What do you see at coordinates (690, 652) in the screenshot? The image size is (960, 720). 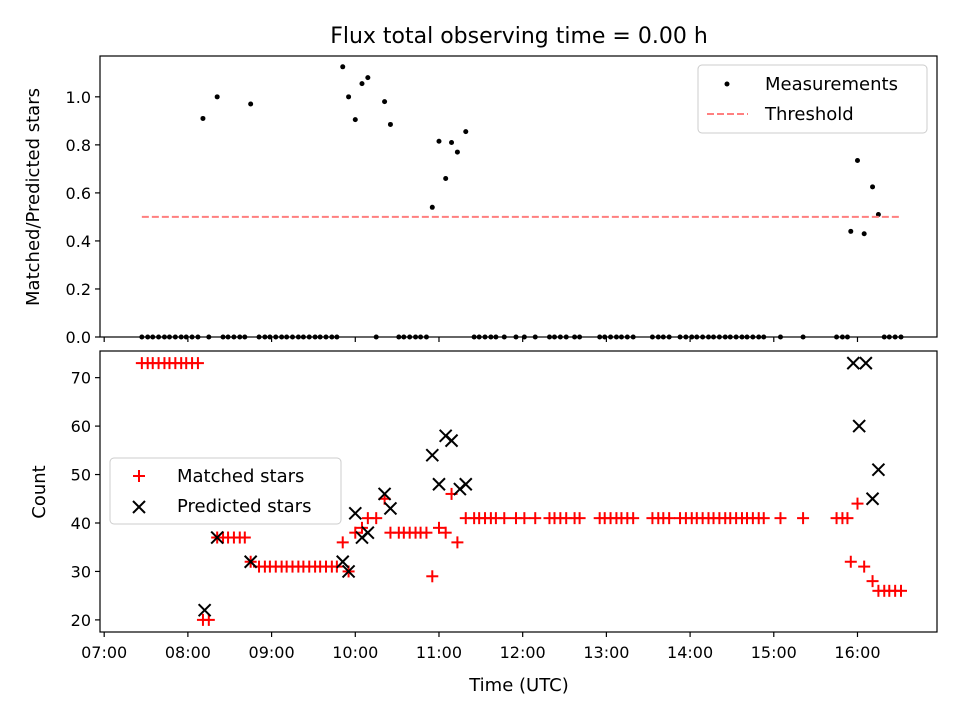 I see `bottom-x-tick-label: 14:00` at bounding box center [690, 652].